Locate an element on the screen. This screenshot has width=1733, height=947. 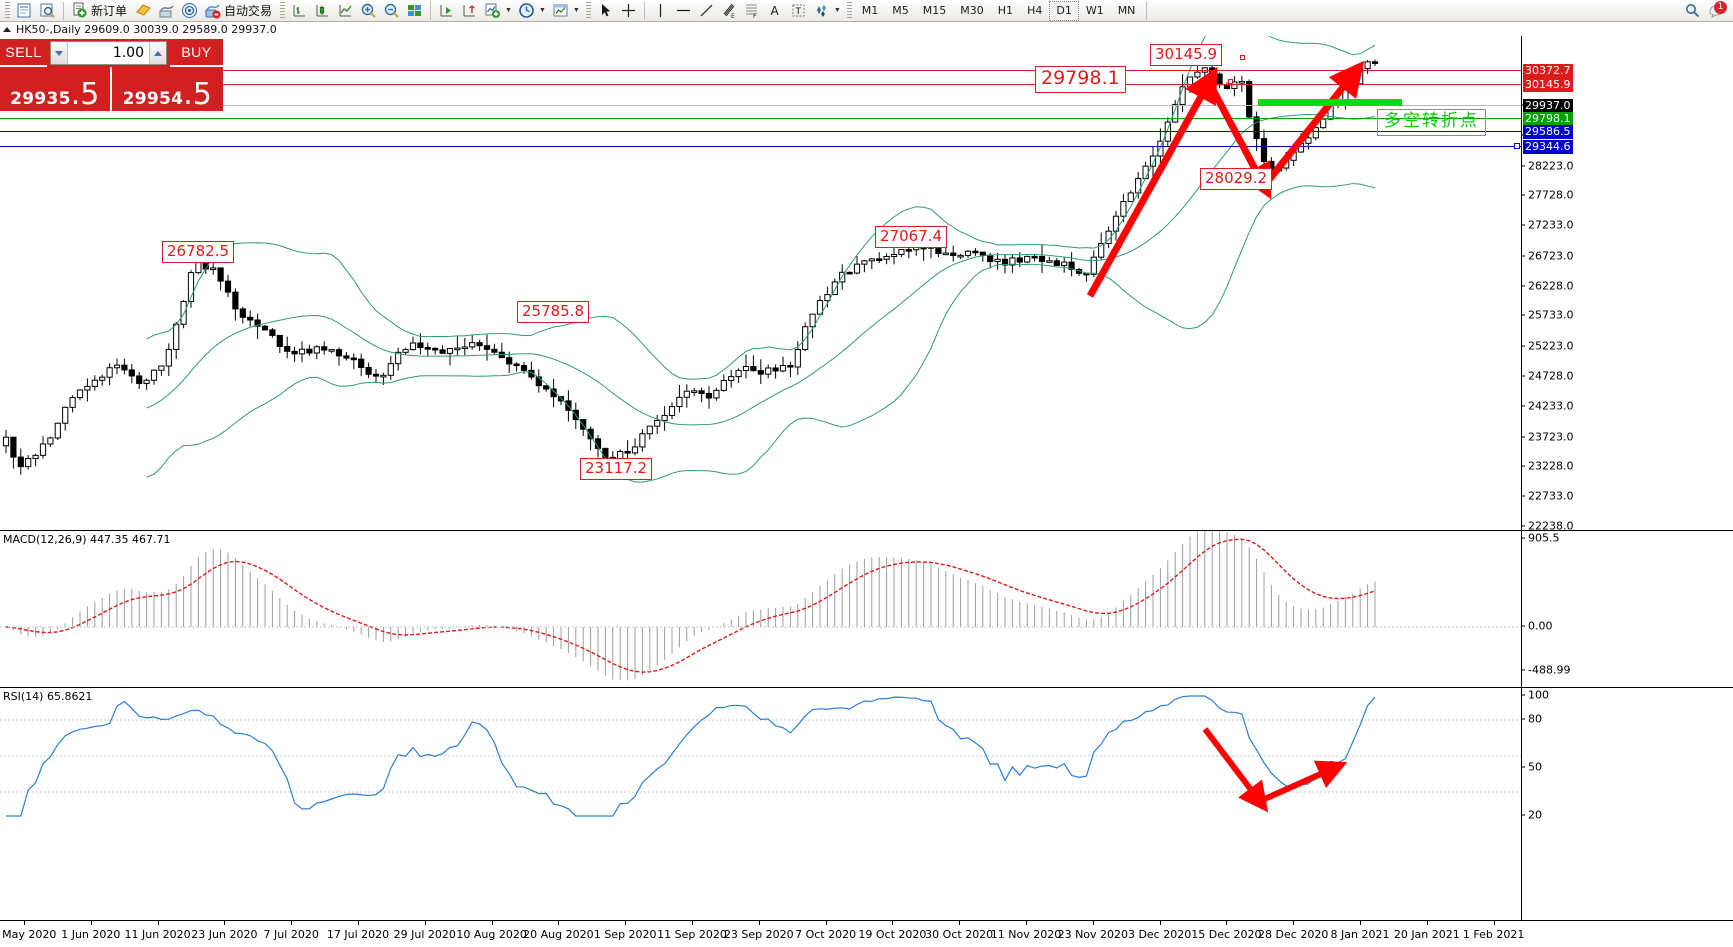
sell-price-fraction: .5 is located at coordinates (85, 95).